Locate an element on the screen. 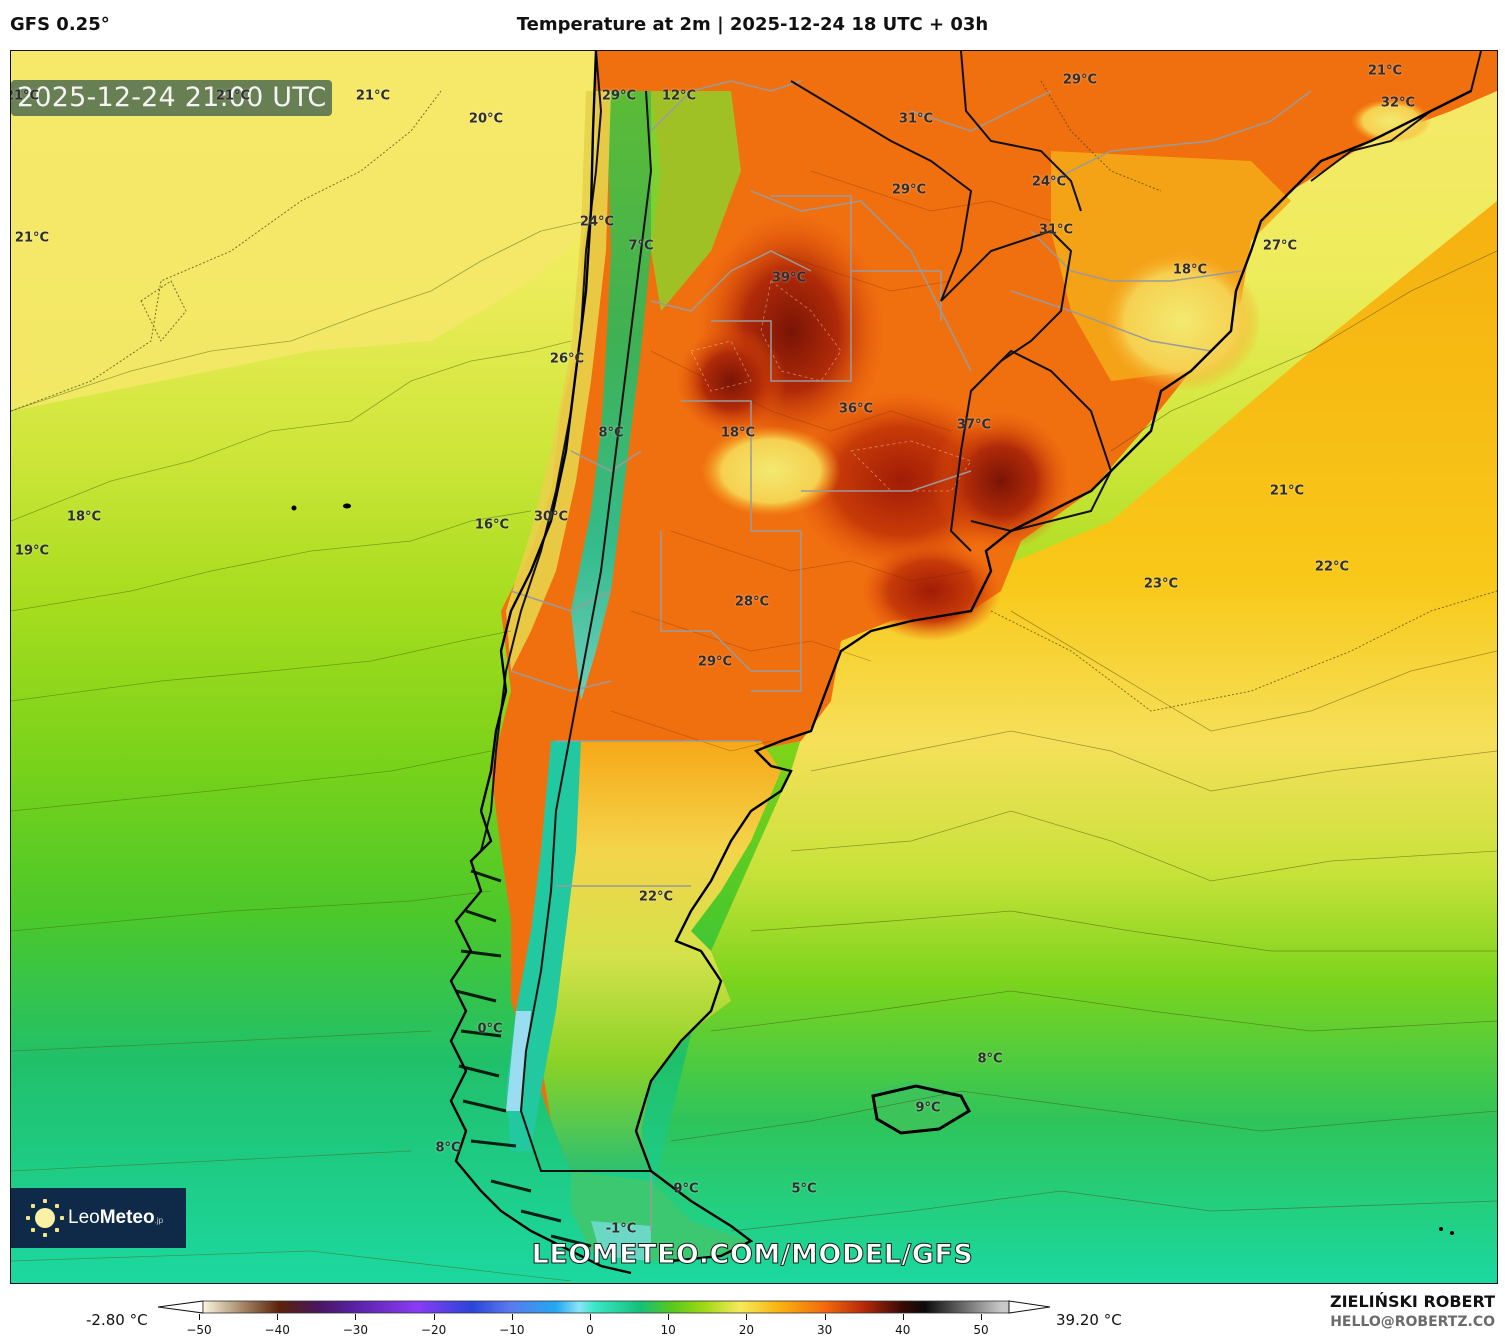 This screenshot has height=1338, width=1505. logo-text: LeoMeteo.jp is located at coordinates (116, 1217).